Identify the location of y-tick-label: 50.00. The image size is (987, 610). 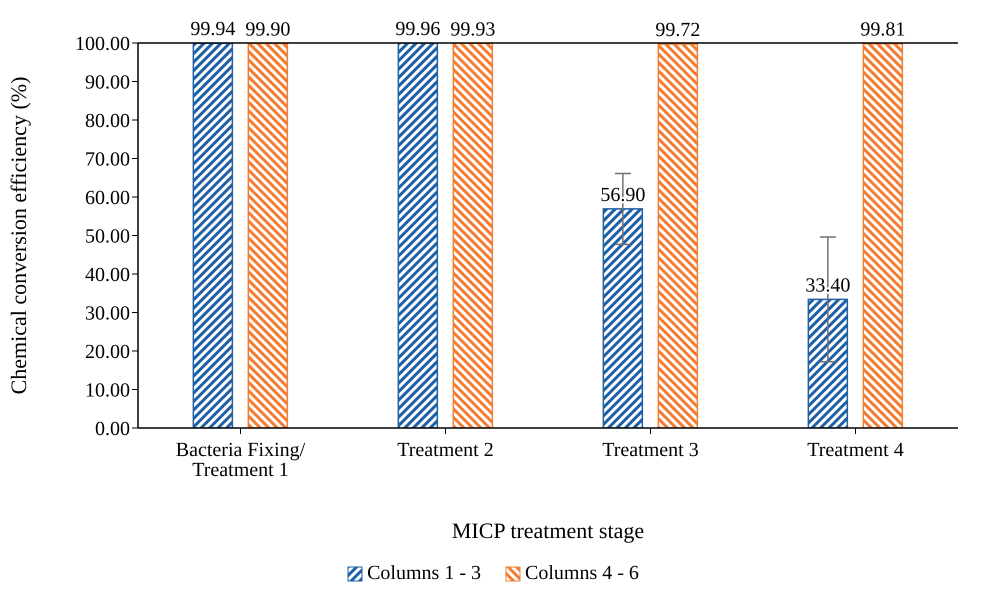
(107, 237).